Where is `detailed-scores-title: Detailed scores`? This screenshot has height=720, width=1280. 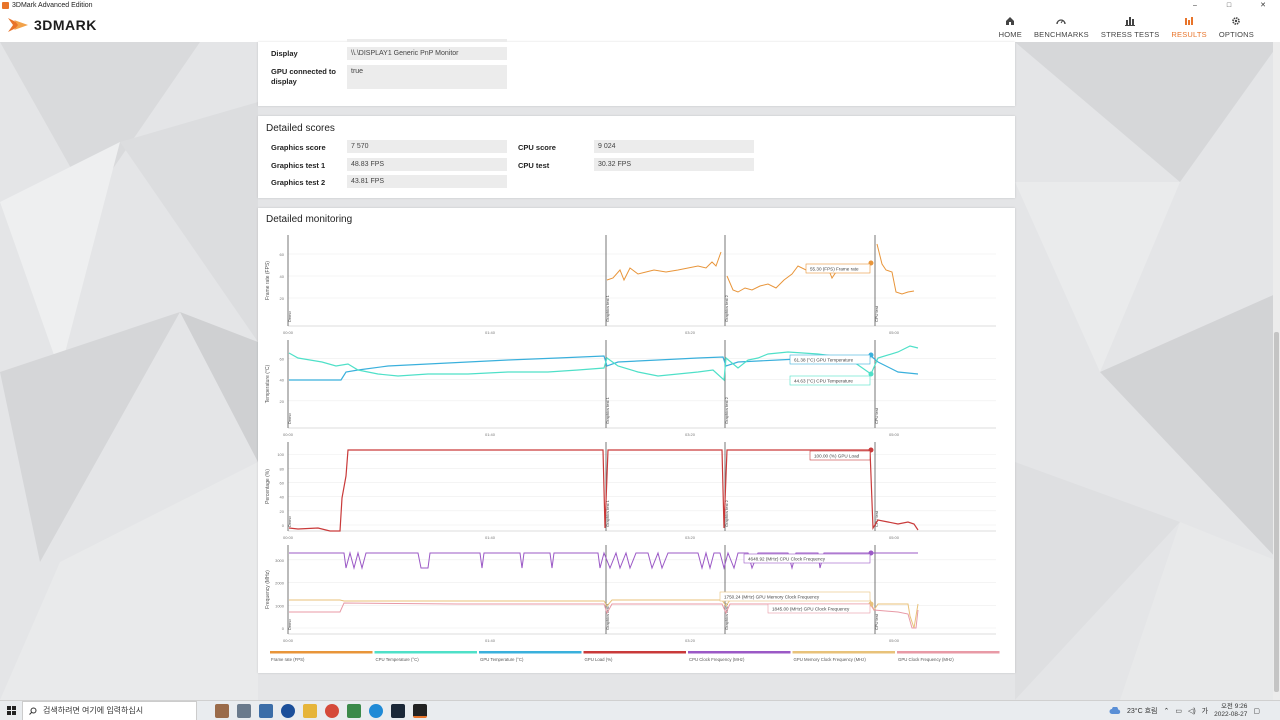
detailed-scores-title: Detailed scores is located at coordinates (300, 128).